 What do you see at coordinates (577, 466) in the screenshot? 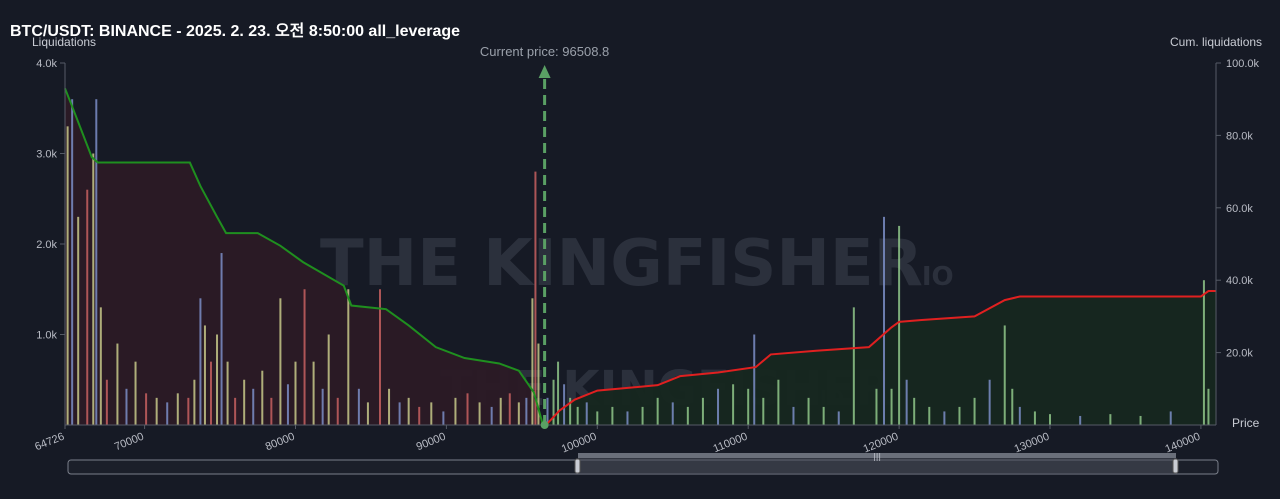
I see `range-slider-left-handle` at bounding box center [577, 466].